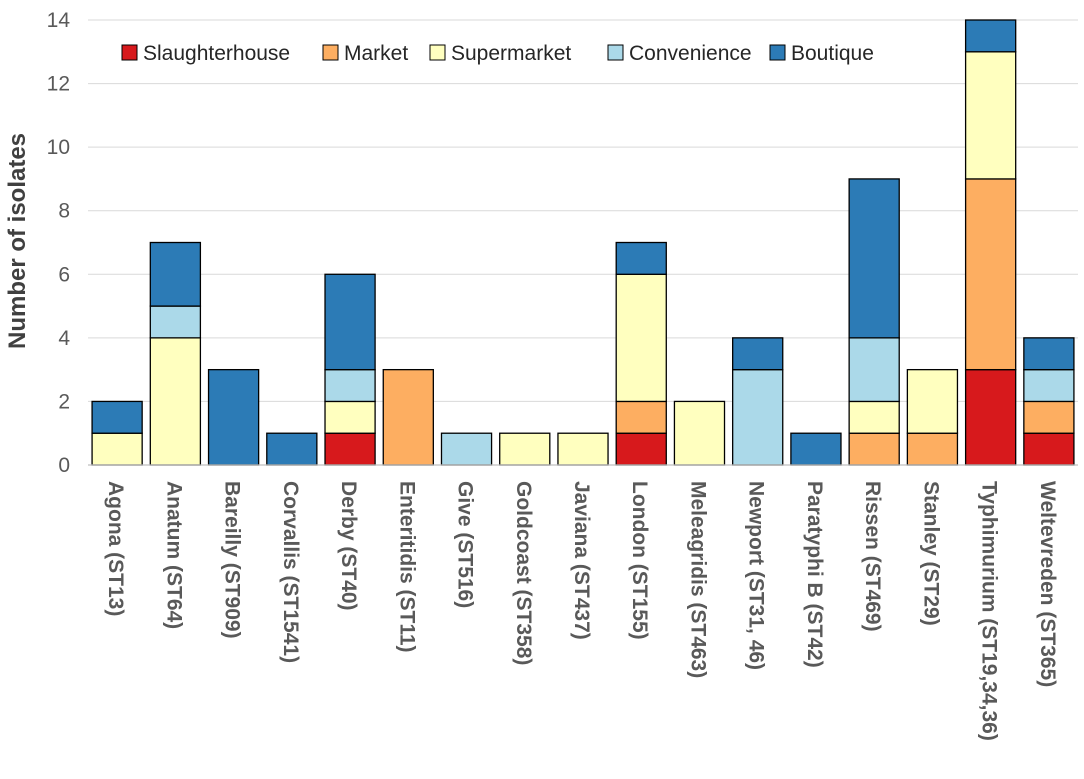 The height and width of the screenshot is (779, 1084). Describe the element at coordinates (523, 573) in the screenshot. I see `x-category-label: Goldcoast (ST358)` at that location.